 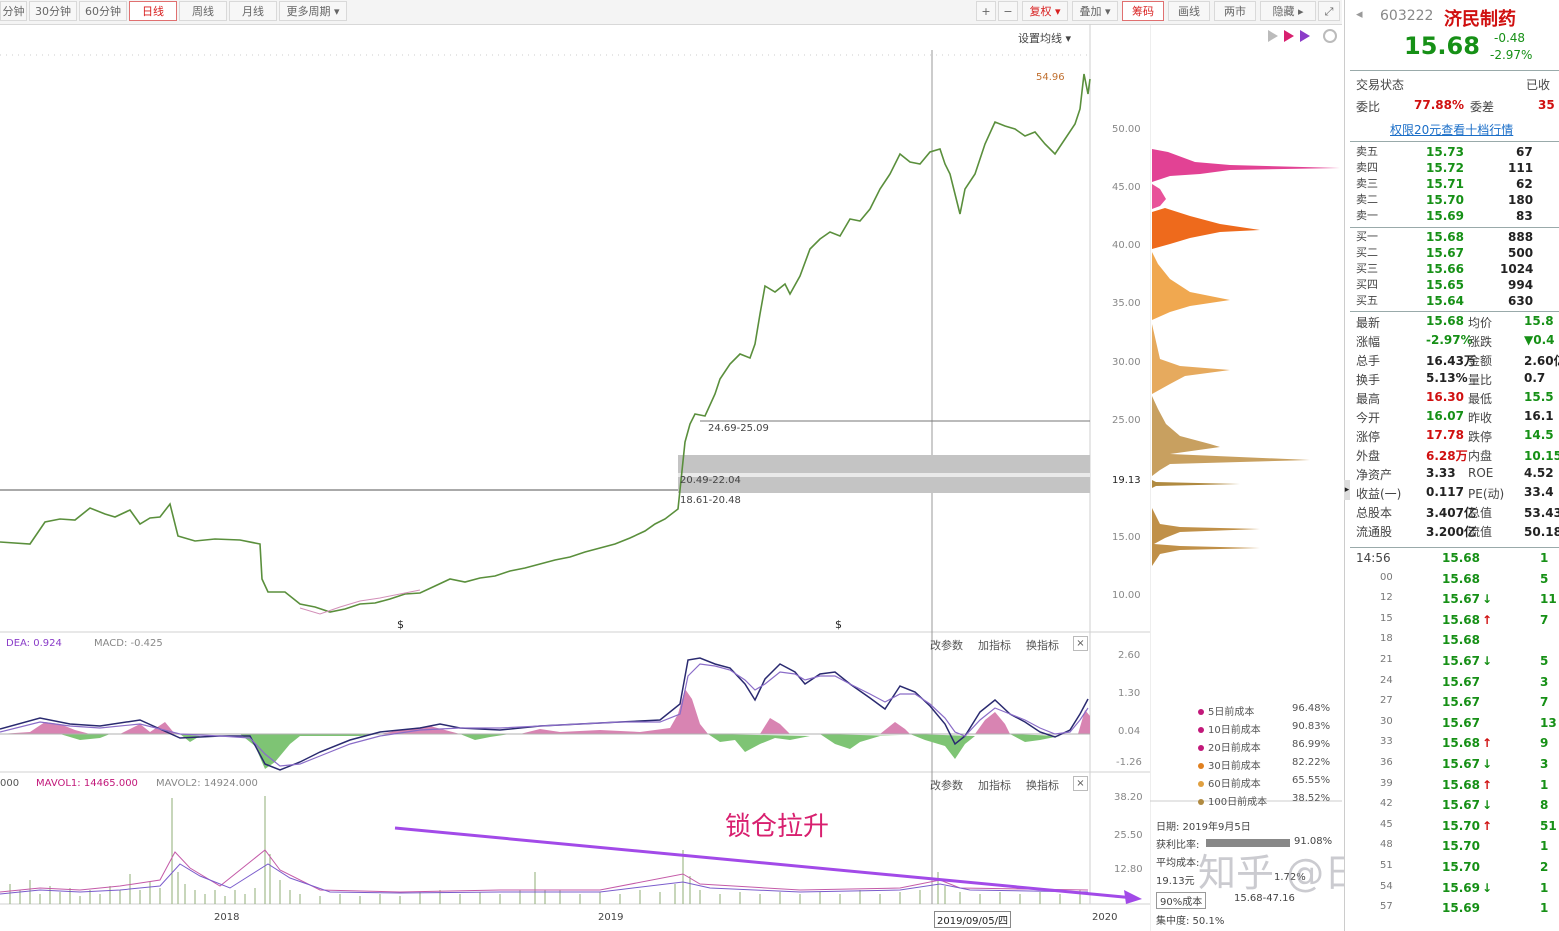 I want to click on stat-label: 净资产, so click(x=1374, y=475).